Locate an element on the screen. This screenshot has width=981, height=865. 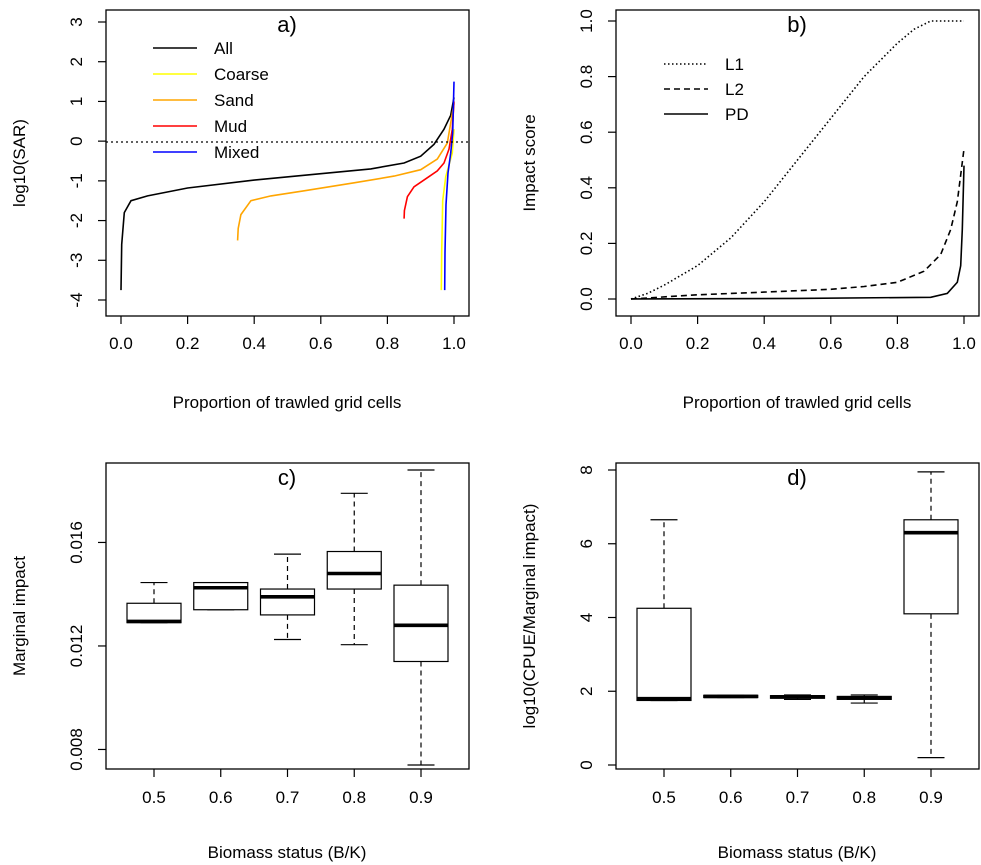
x-tick-label: 0.2 is located at coordinates (188, 343).